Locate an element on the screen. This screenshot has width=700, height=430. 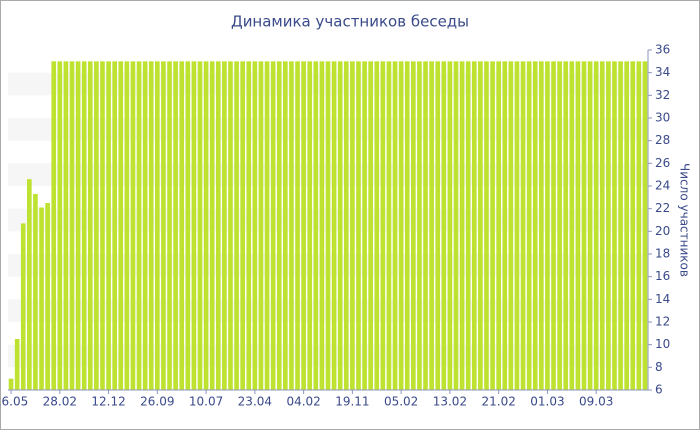
x-tick-label: 23.04 is located at coordinates (255, 402).